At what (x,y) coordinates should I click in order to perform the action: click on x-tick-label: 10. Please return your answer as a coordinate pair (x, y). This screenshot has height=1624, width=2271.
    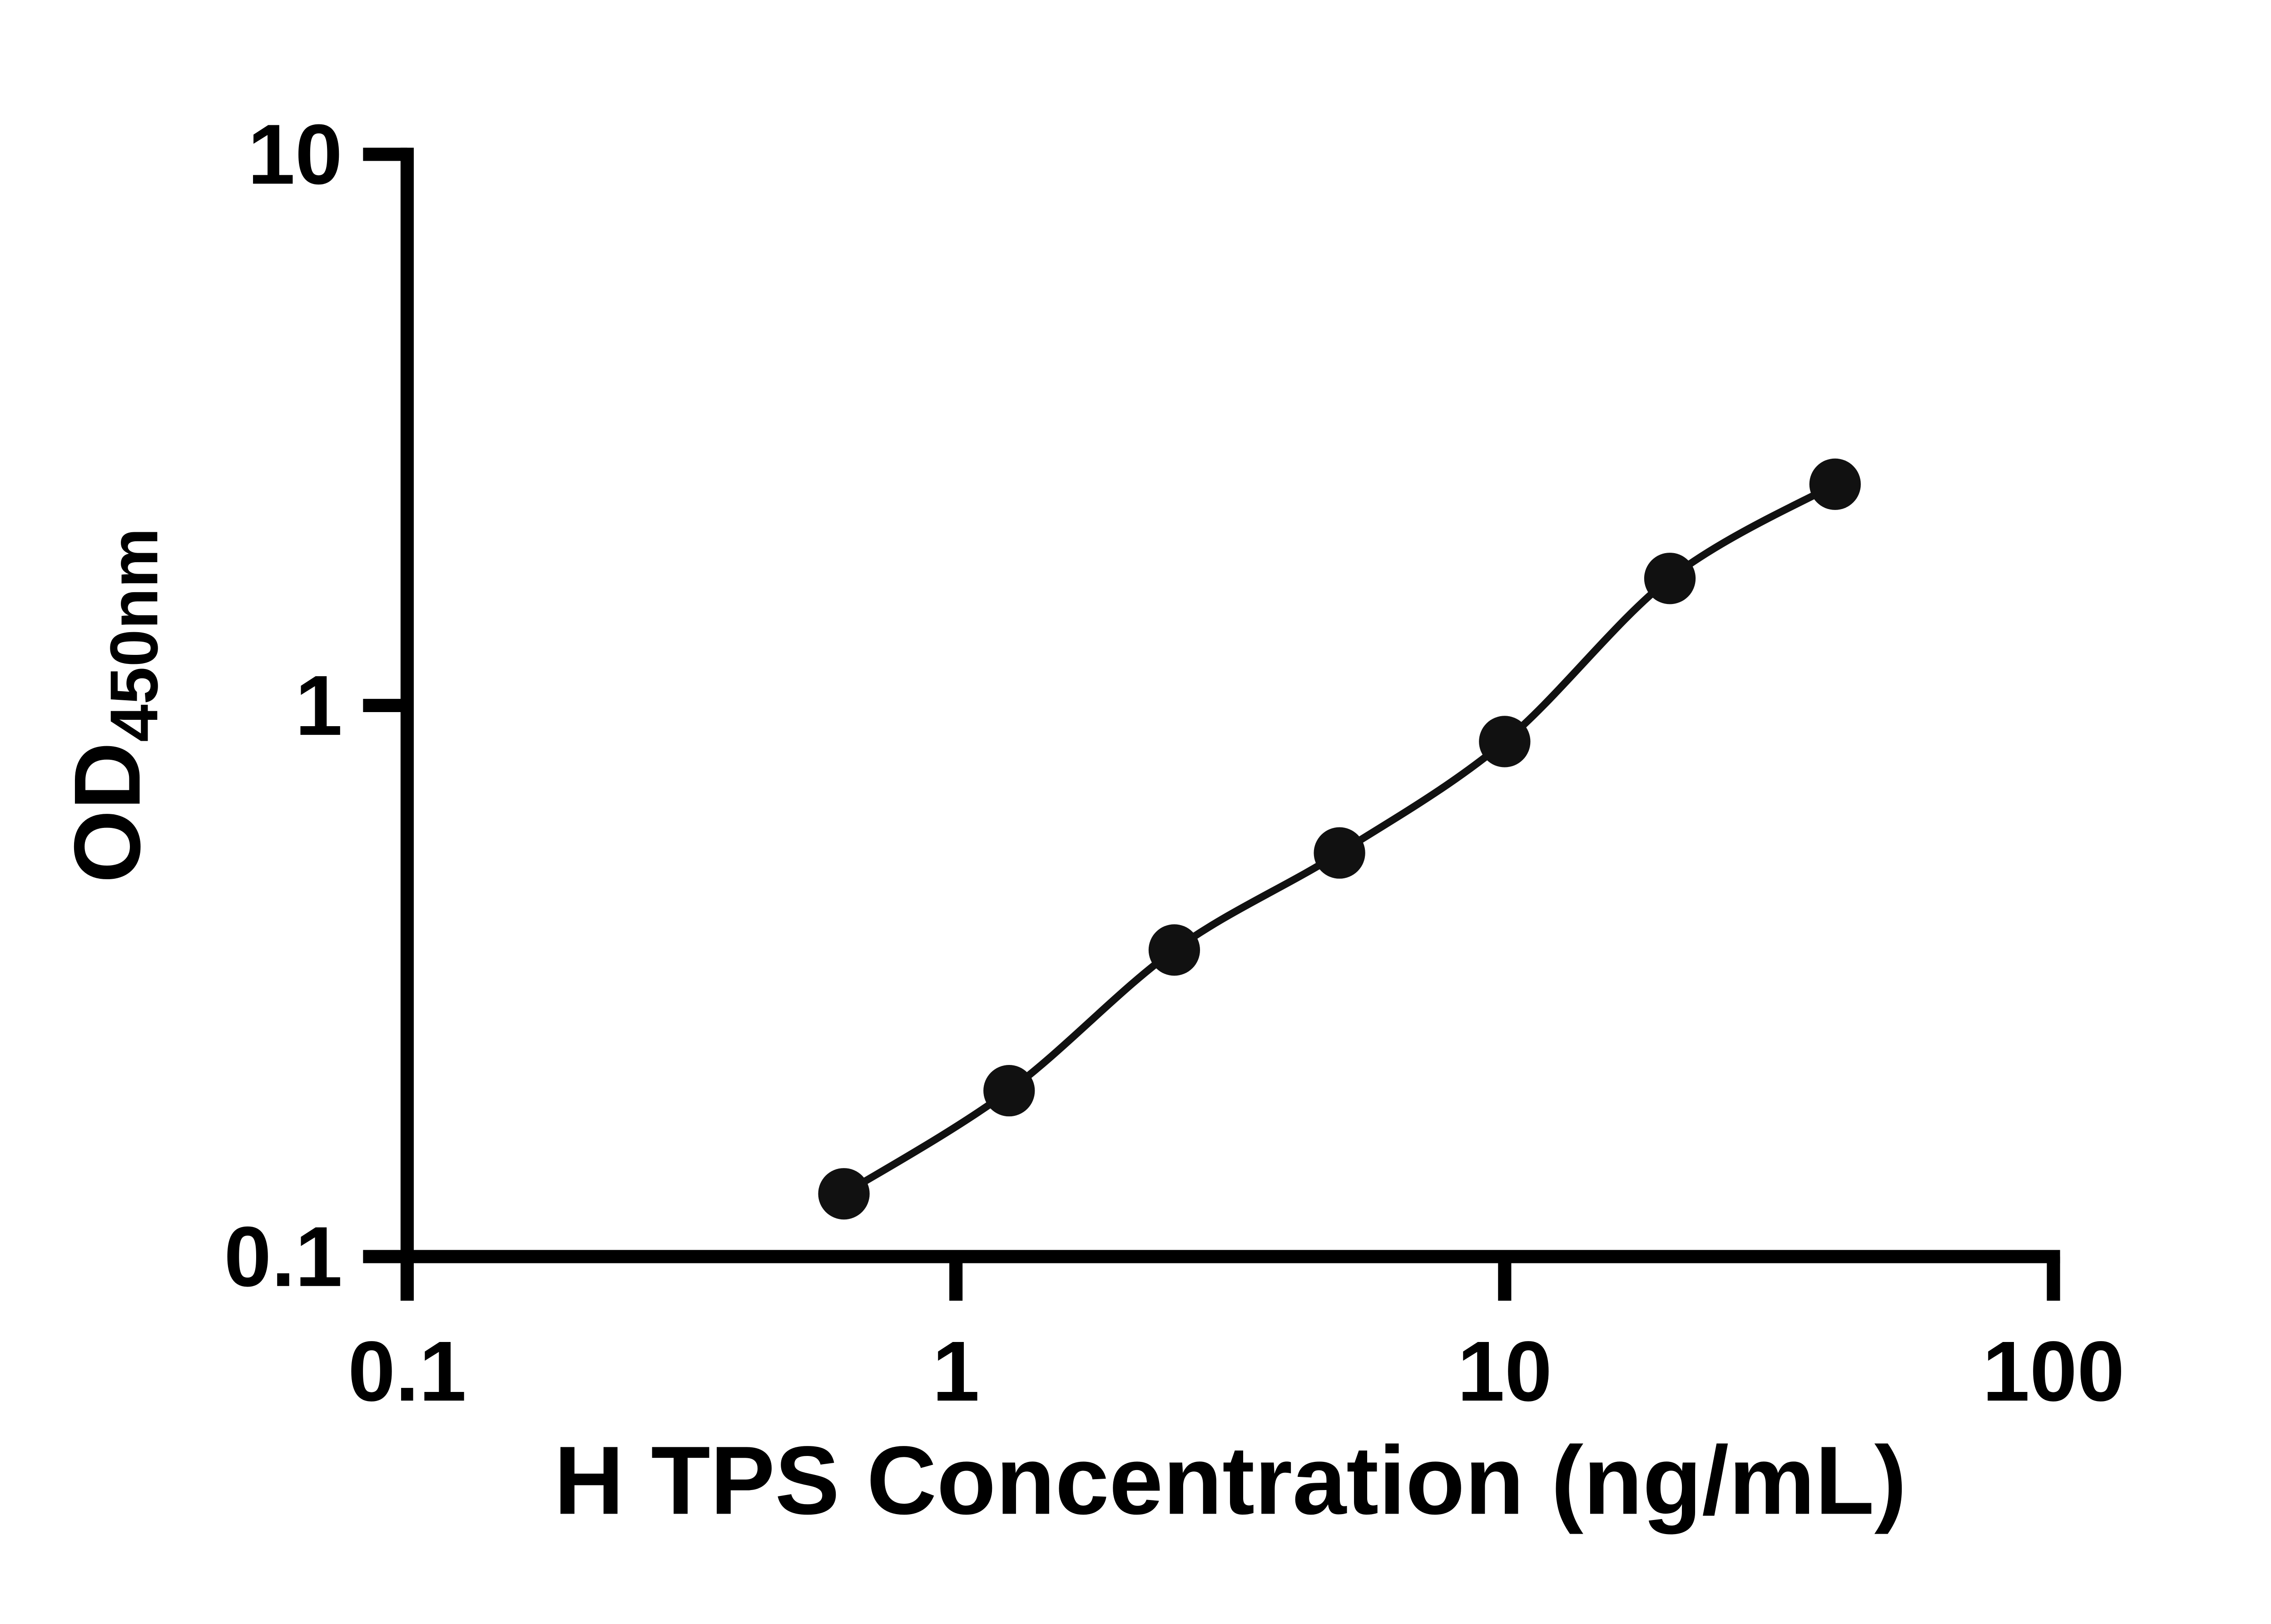
    Looking at the image, I should click on (1504, 1371).